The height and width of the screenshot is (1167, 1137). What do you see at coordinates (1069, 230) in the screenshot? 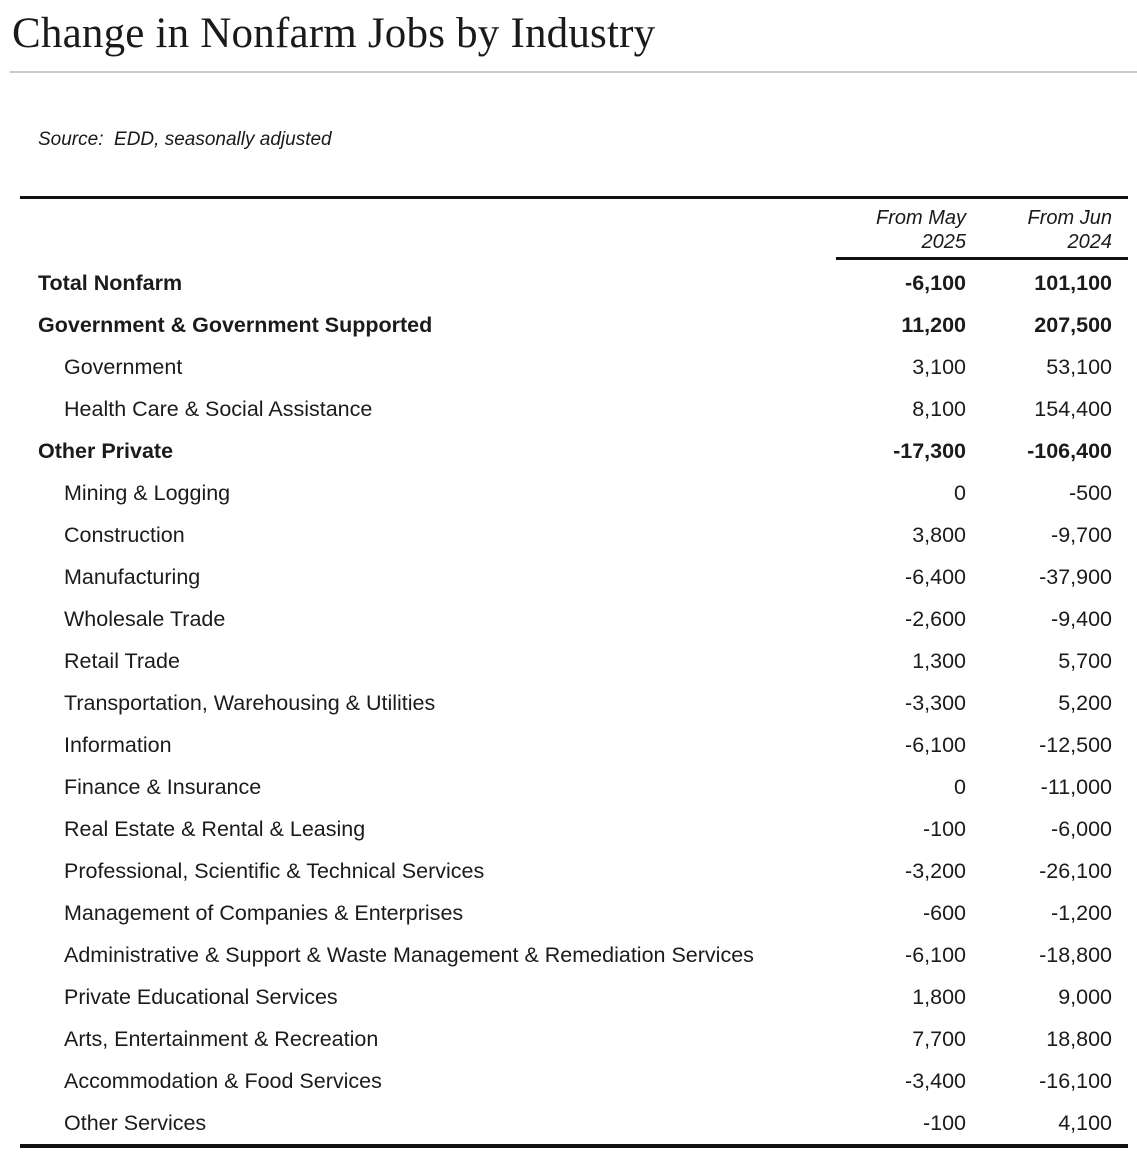
I see `column-header-from-jun-2024: From Jun 2024` at bounding box center [1069, 230].